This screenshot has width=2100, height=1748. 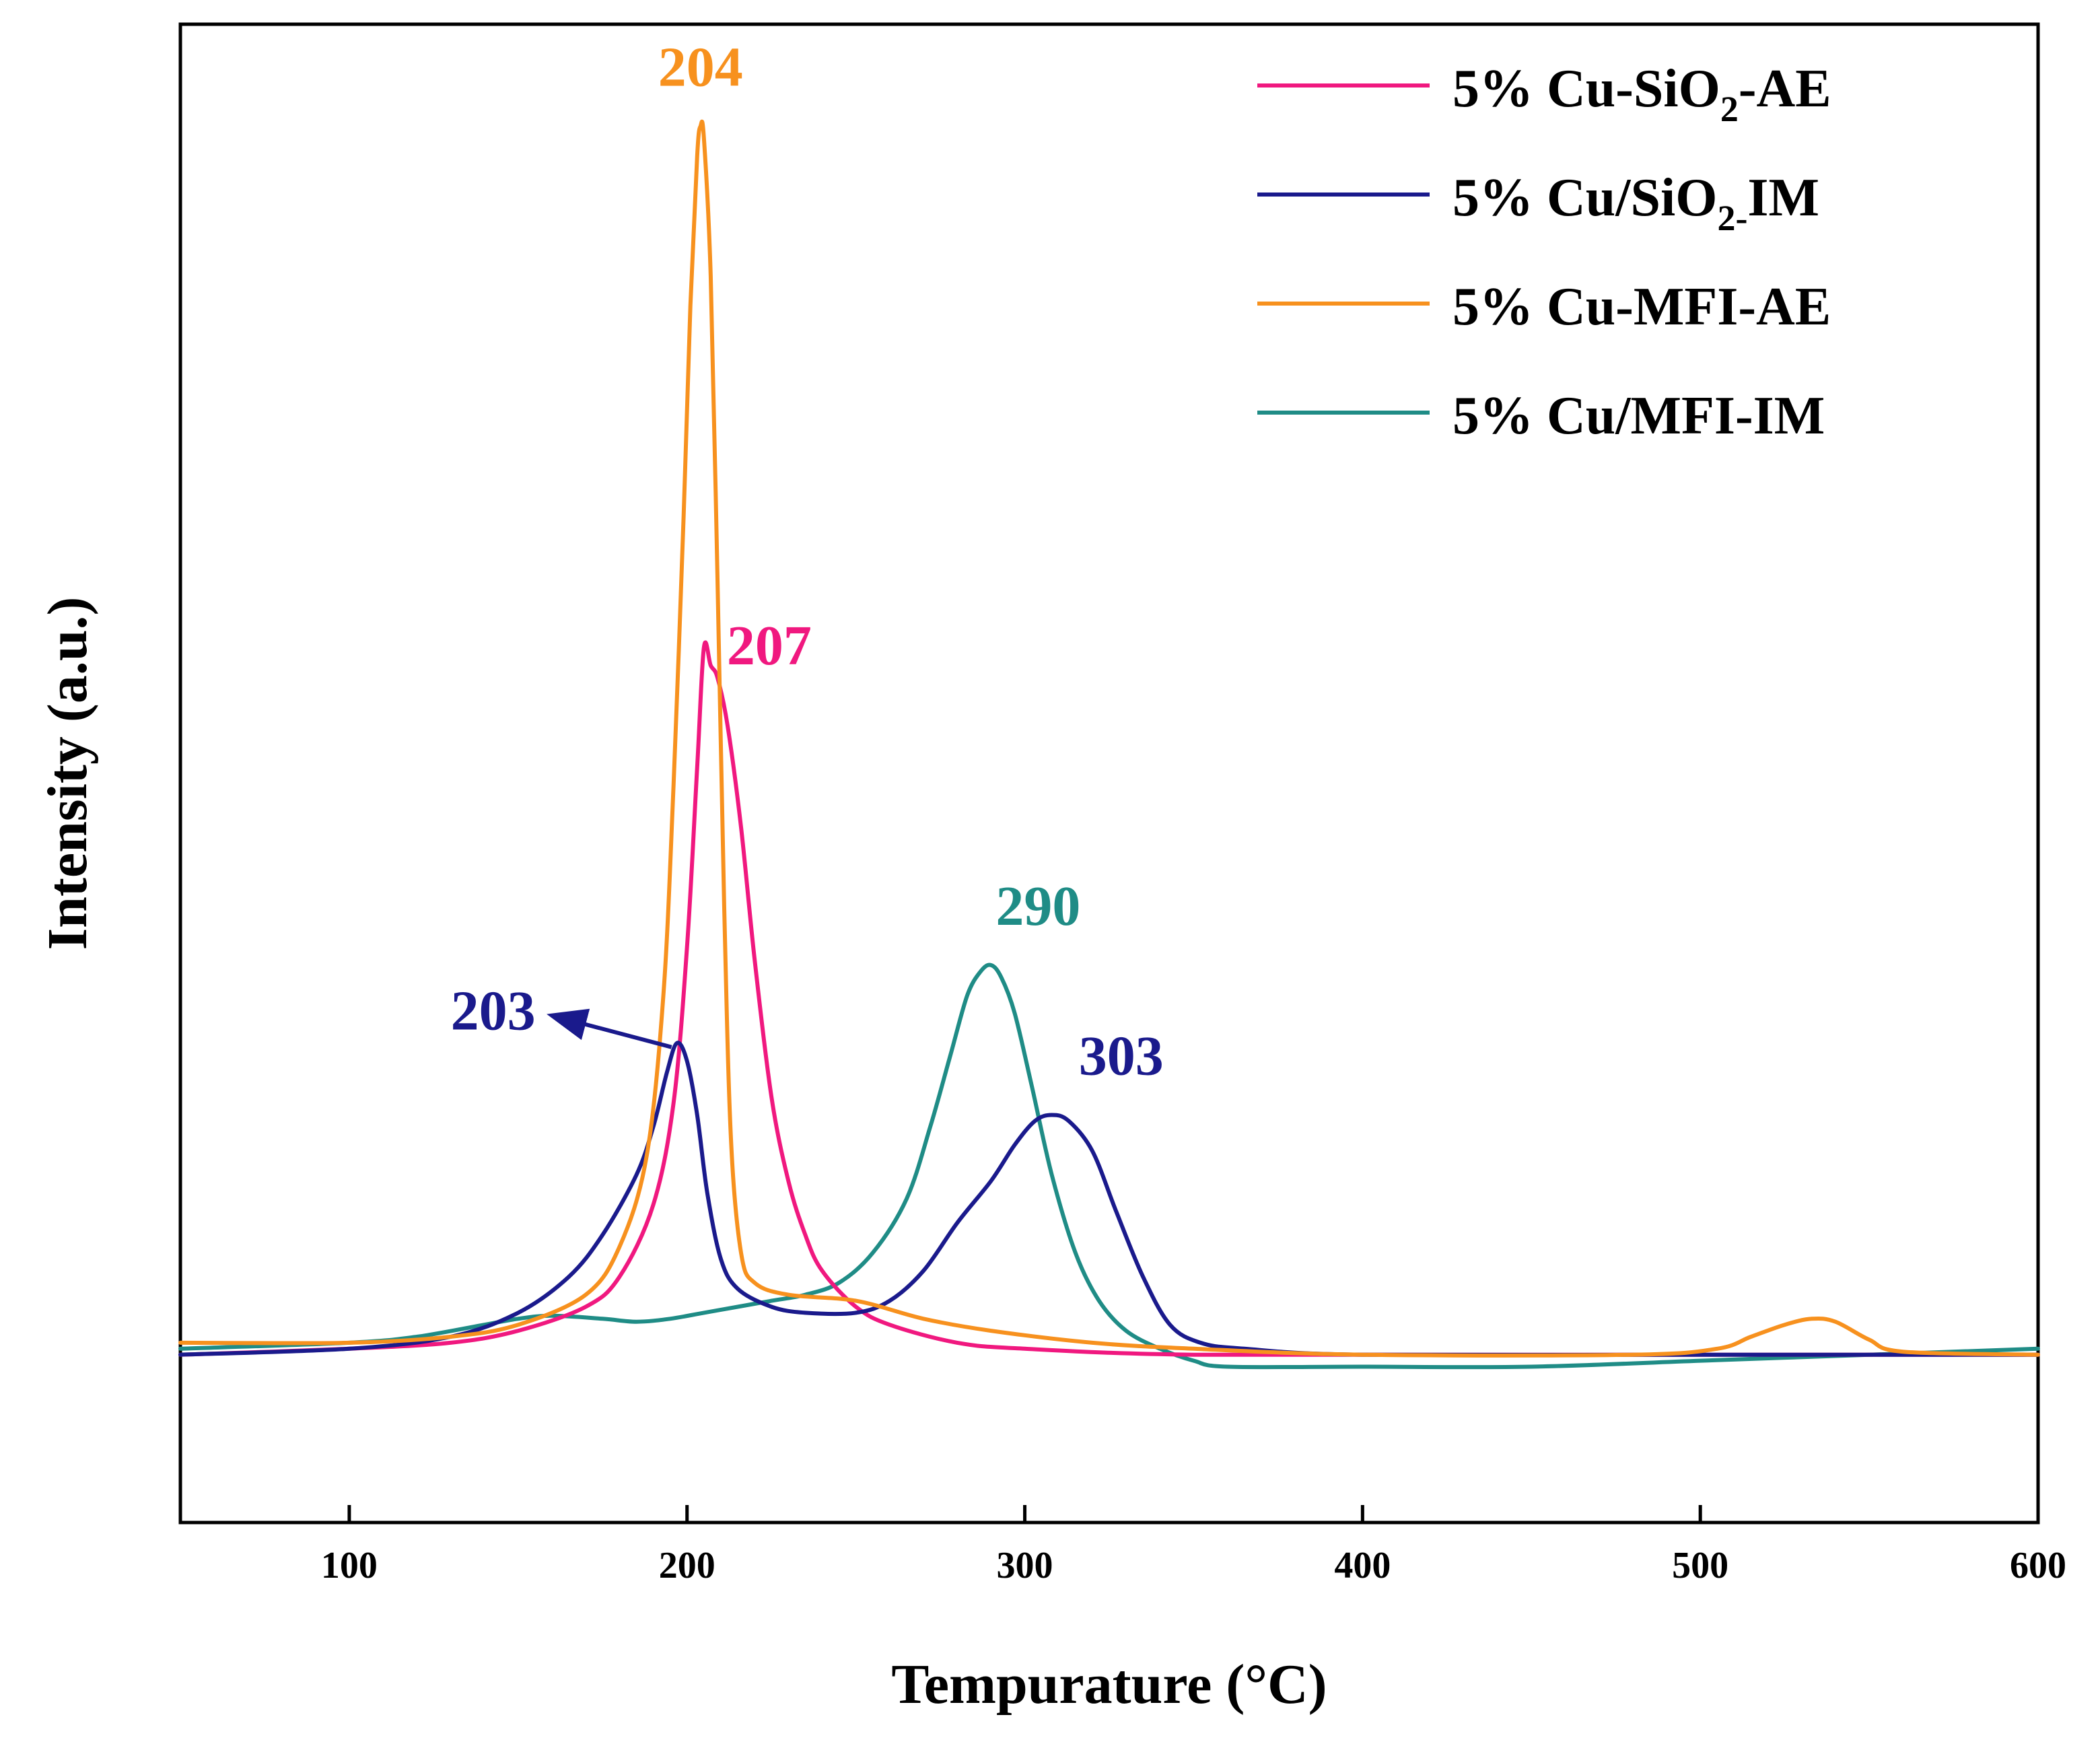 I want to click on y-axis-title: Intensity (a.u.), so click(x=68, y=773).